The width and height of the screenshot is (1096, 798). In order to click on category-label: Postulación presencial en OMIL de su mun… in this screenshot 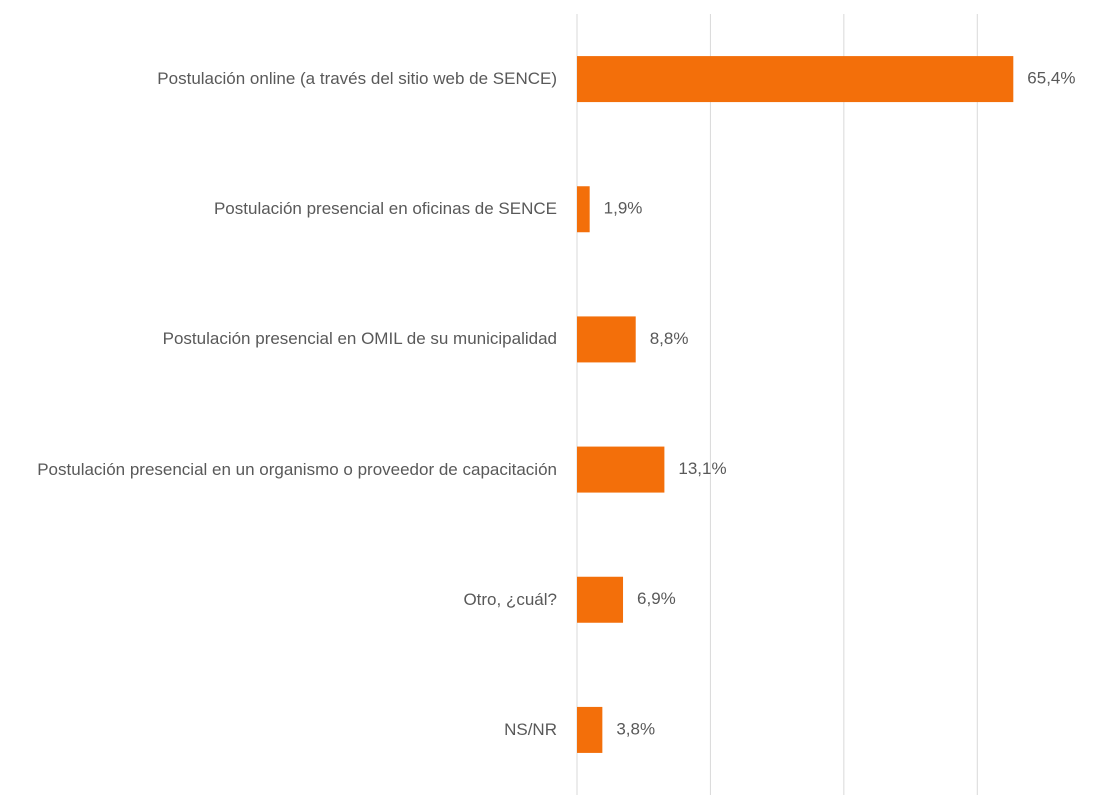, I will do `click(359, 339)`.